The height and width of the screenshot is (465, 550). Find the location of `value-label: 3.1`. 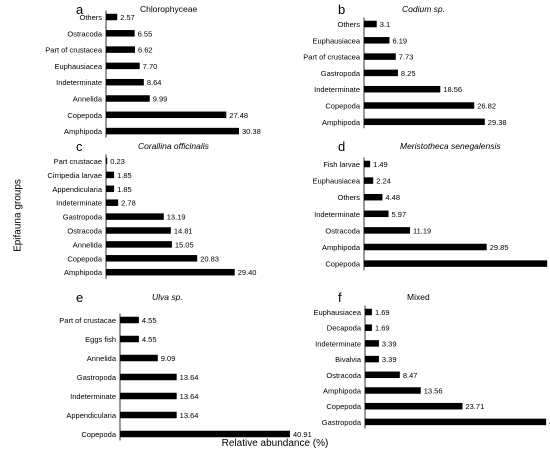

value-label: 3.1 is located at coordinates (385, 24).